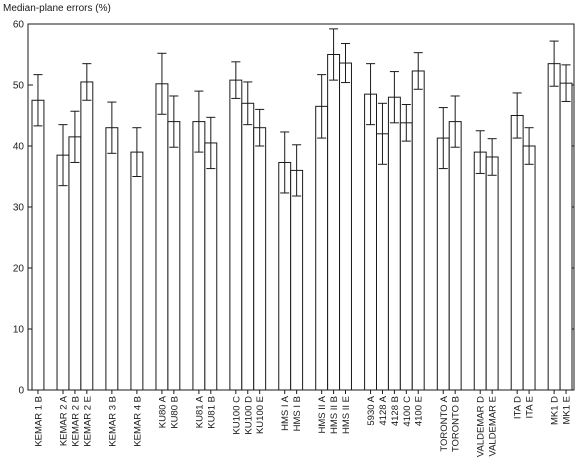 The image size is (577, 472). What do you see at coordinates (334, 415) in the screenshot?
I see `x-tick-label: HMS II B` at bounding box center [334, 415].